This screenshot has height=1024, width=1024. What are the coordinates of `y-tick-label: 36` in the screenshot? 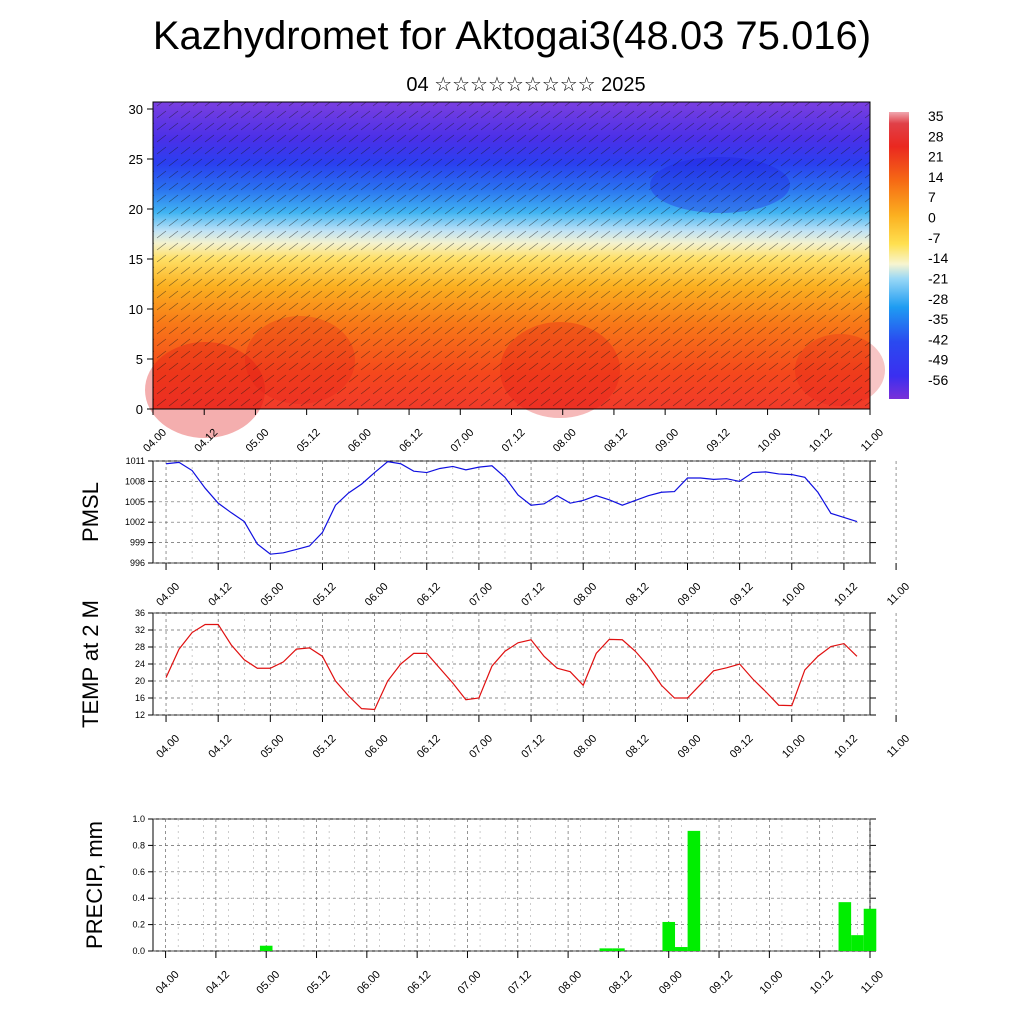 It's located at (140, 613).